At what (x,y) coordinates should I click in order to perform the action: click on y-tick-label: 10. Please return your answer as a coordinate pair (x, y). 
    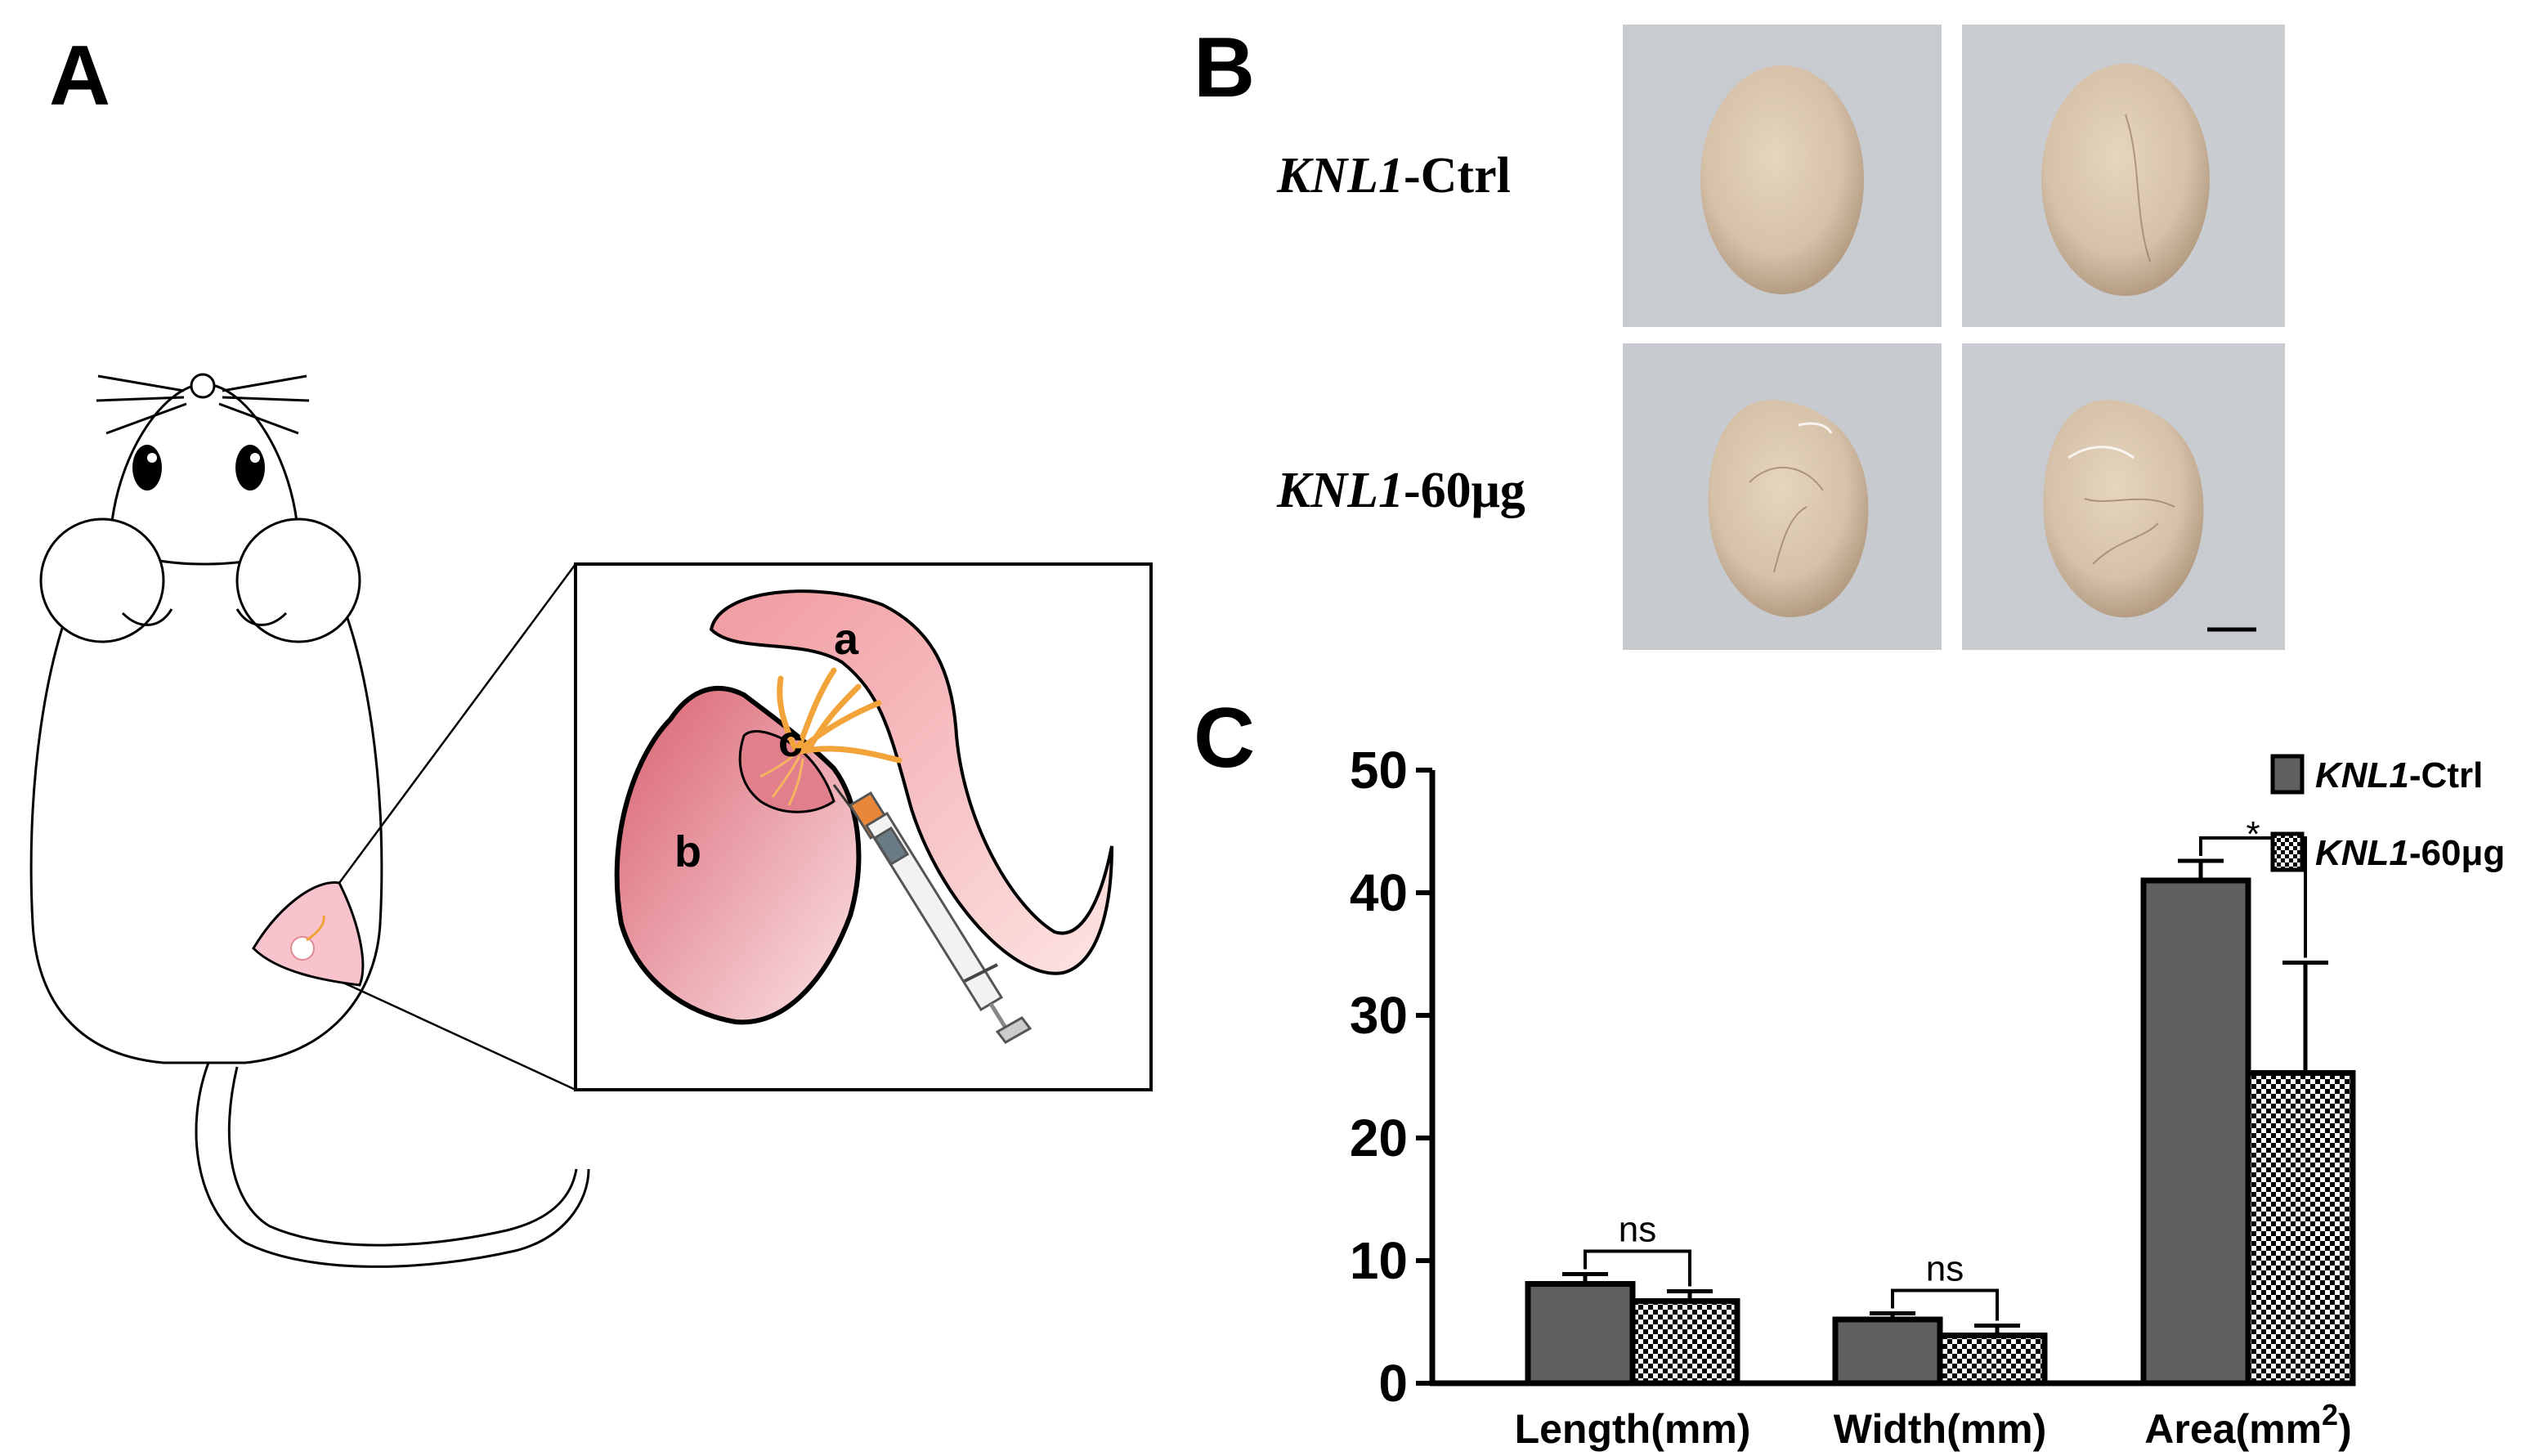
    Looking at the image, I should click on (1379, 1261).